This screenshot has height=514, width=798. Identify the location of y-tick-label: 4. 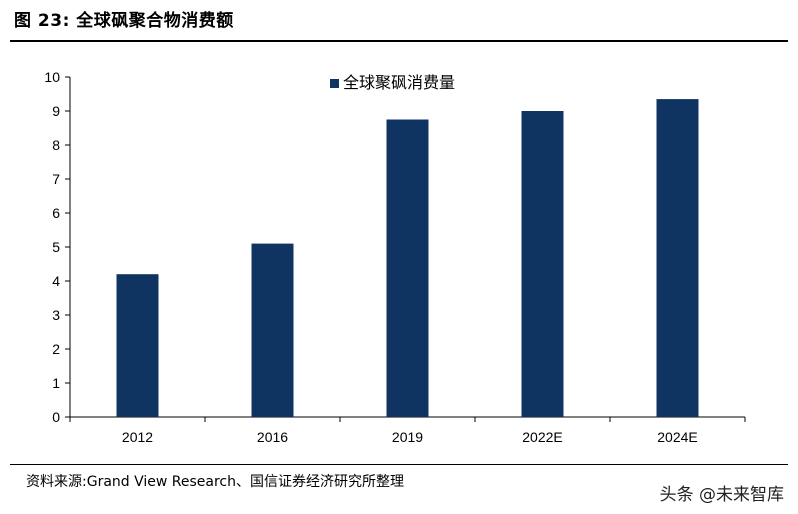
(56, 281).